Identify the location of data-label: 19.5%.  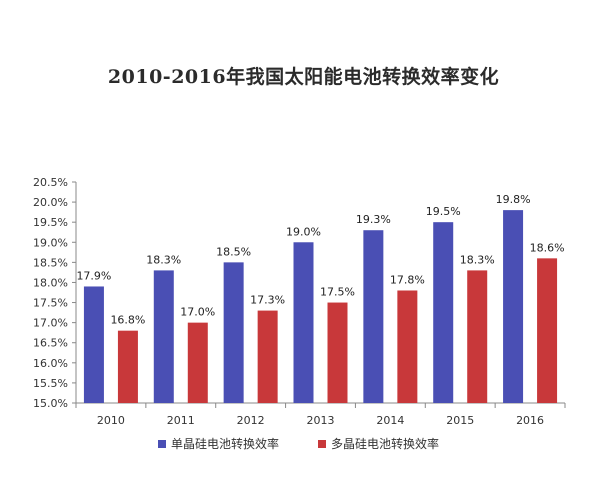
(443, 211).